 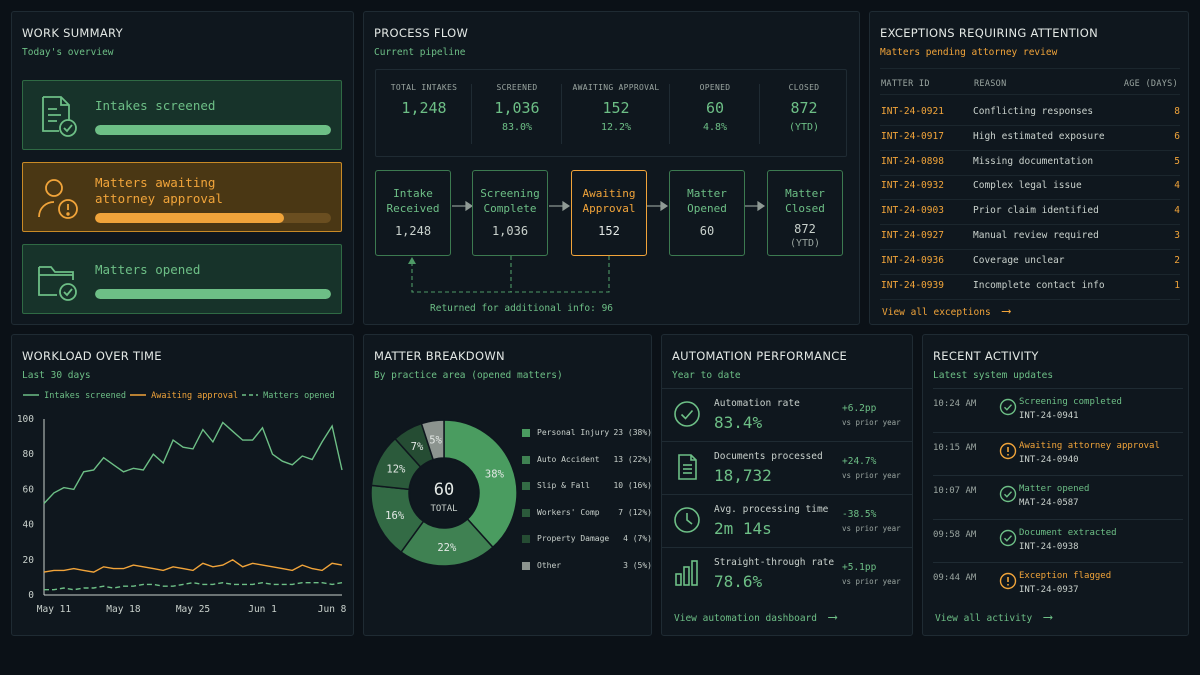 I want to click on node-subvalue: (YTD), so click(x=805, y=243).